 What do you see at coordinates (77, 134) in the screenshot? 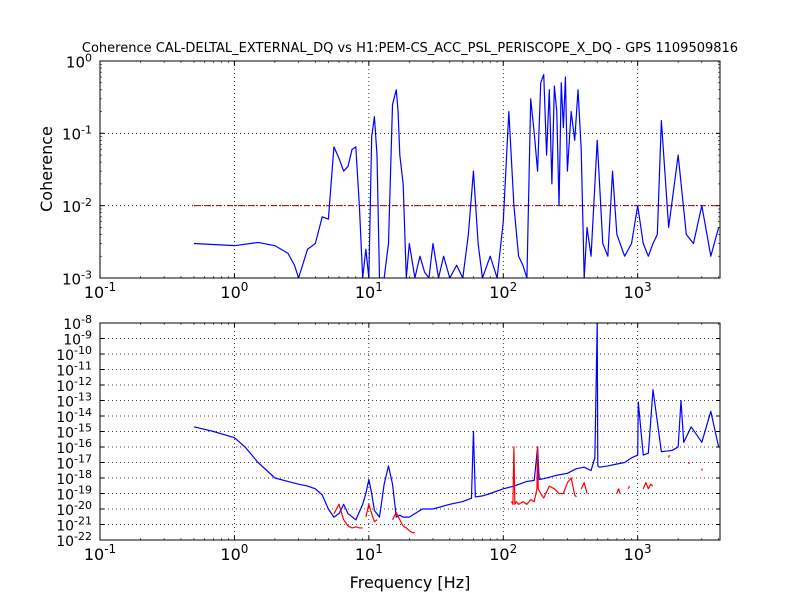
I see `top-y-tick-label: 10⁻¹` at bounding box center [77, 134].